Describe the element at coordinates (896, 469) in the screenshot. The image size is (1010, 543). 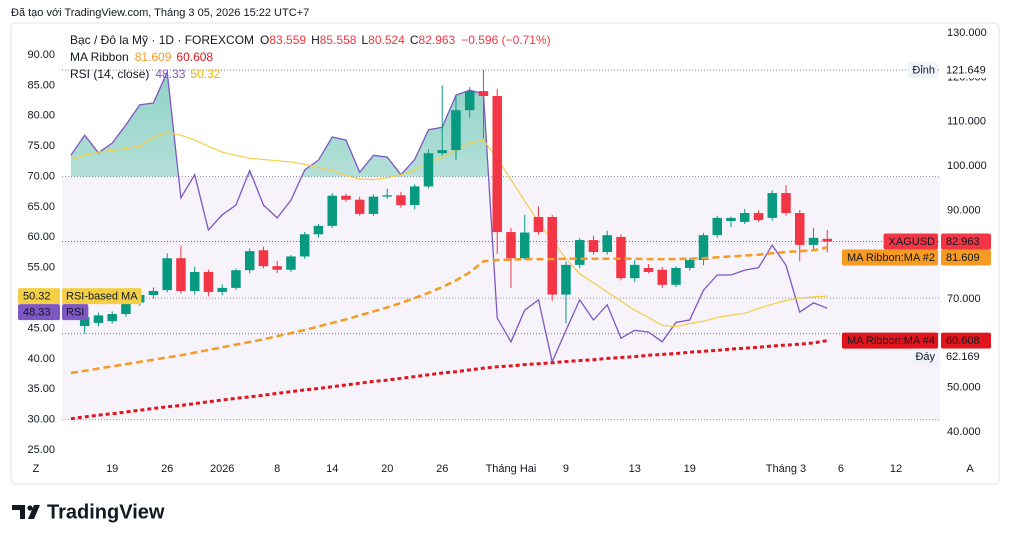
I see `x-tick-label: 12` at that location.